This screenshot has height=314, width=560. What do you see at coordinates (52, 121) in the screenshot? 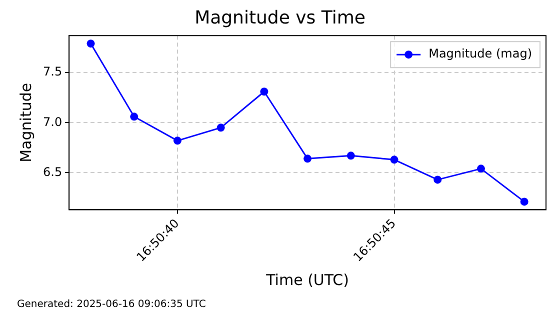
I see `y-tick-label: 7.0` at bounding box center [52, 121].